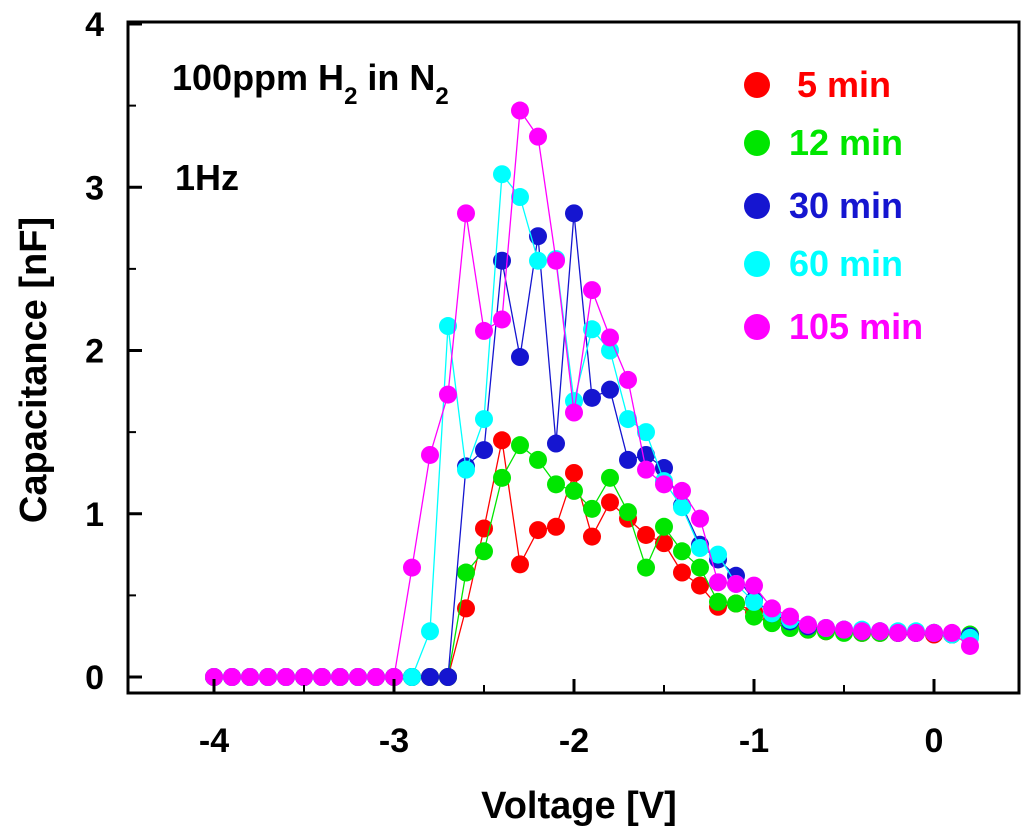  Describe the element at coordinates (34, 370) in the screenshot. I see `y-axis-title: Capacitance [nF]` at that location.